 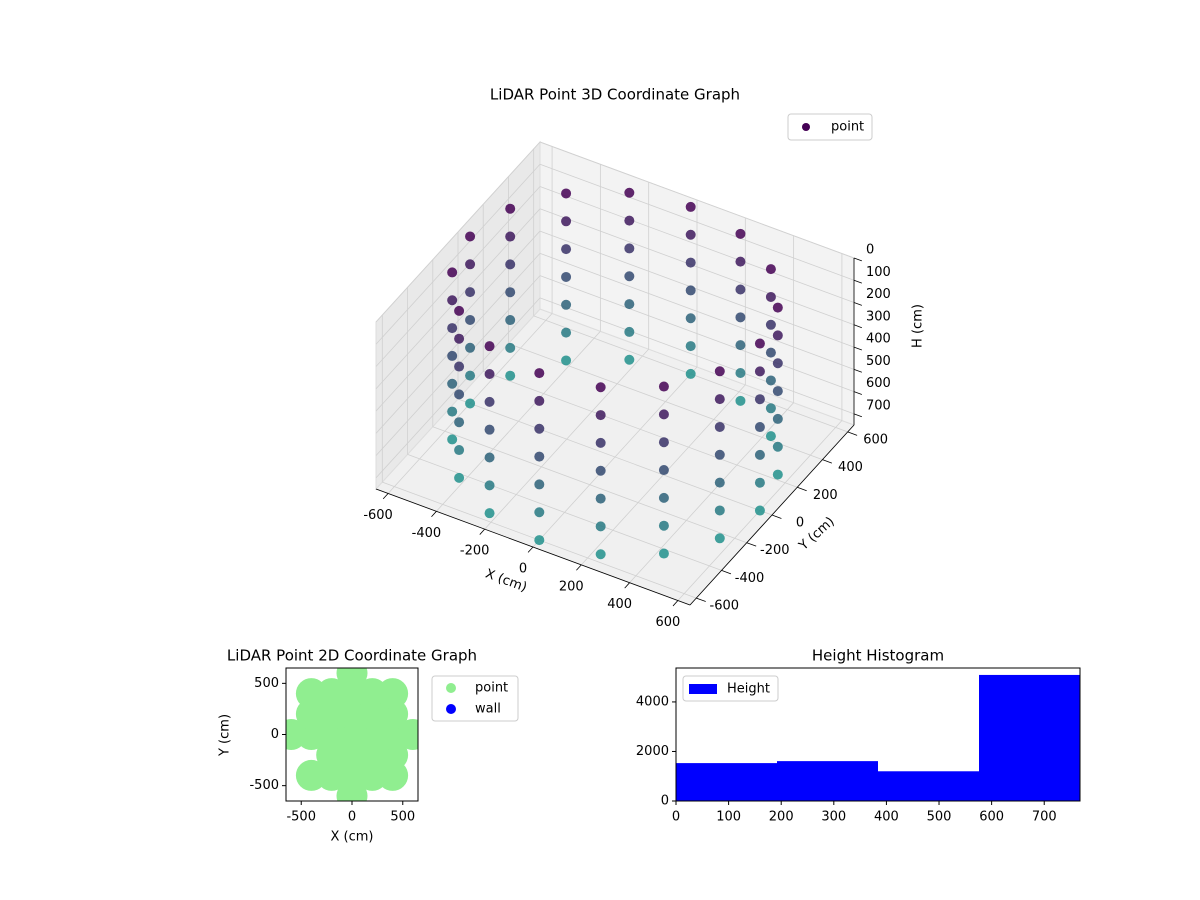 What do you see at coordinates (475, 551) in the screenshot?
I see `x-tick-label: -200` at bounding box center [475, 551].